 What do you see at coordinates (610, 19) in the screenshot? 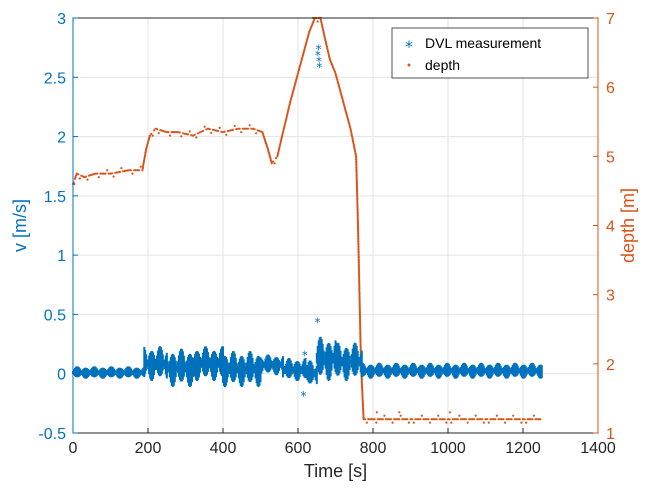
I see `right-y-tick-label: 7` at bounding box center [610, 19].